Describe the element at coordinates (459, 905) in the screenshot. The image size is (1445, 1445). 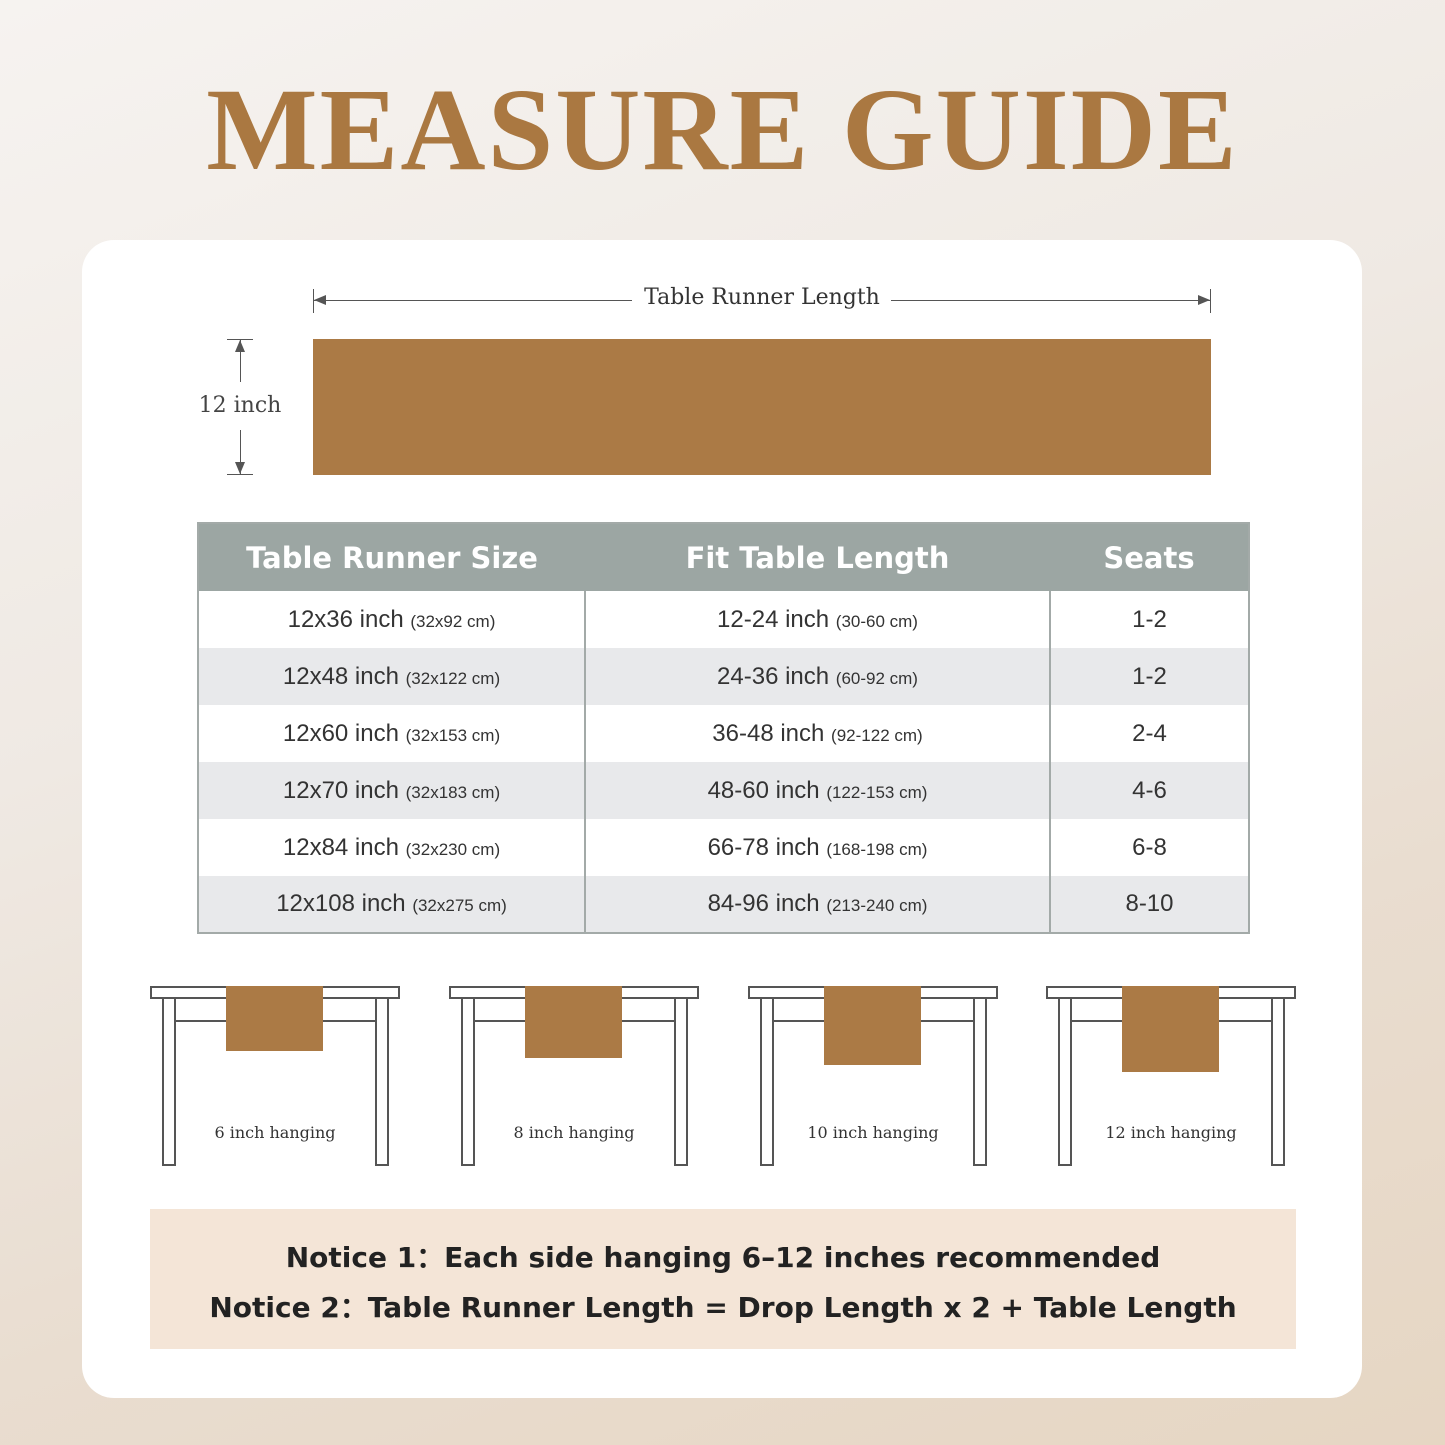
I see `size-cm: (32x275 cm)` at that location.